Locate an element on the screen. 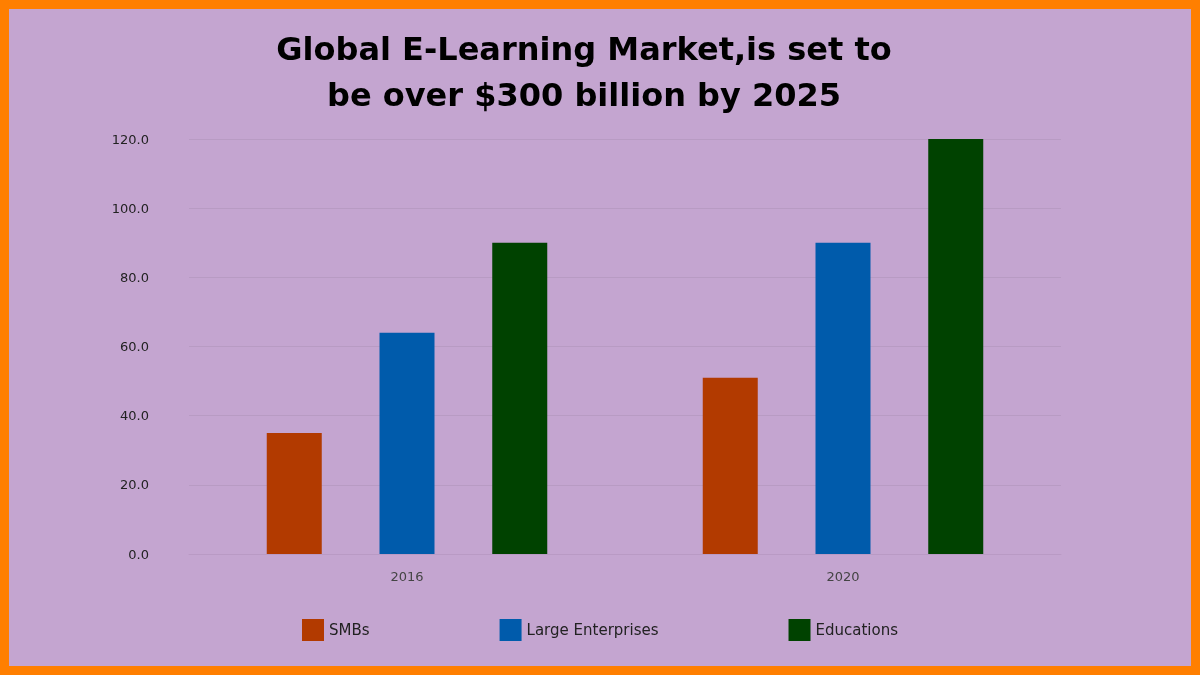 This screenshot has height=675, width=1200. legend-label: SMBs is located at coordinates (349, 630).